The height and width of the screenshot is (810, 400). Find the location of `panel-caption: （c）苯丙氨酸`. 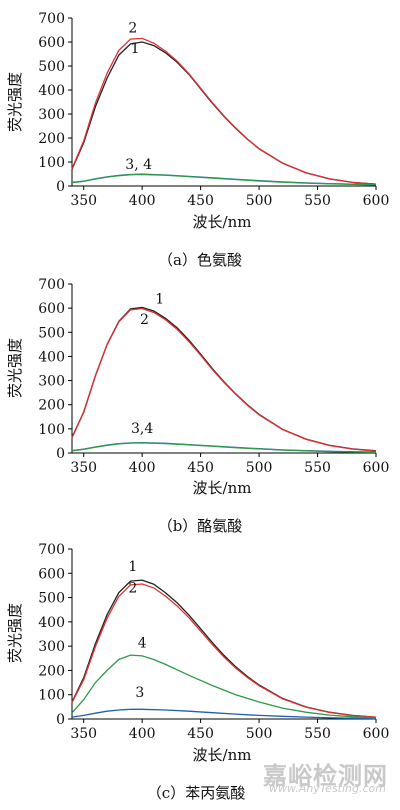

panel-caption: （c）苯丙氨酸 is located at coordinates (196, 793).